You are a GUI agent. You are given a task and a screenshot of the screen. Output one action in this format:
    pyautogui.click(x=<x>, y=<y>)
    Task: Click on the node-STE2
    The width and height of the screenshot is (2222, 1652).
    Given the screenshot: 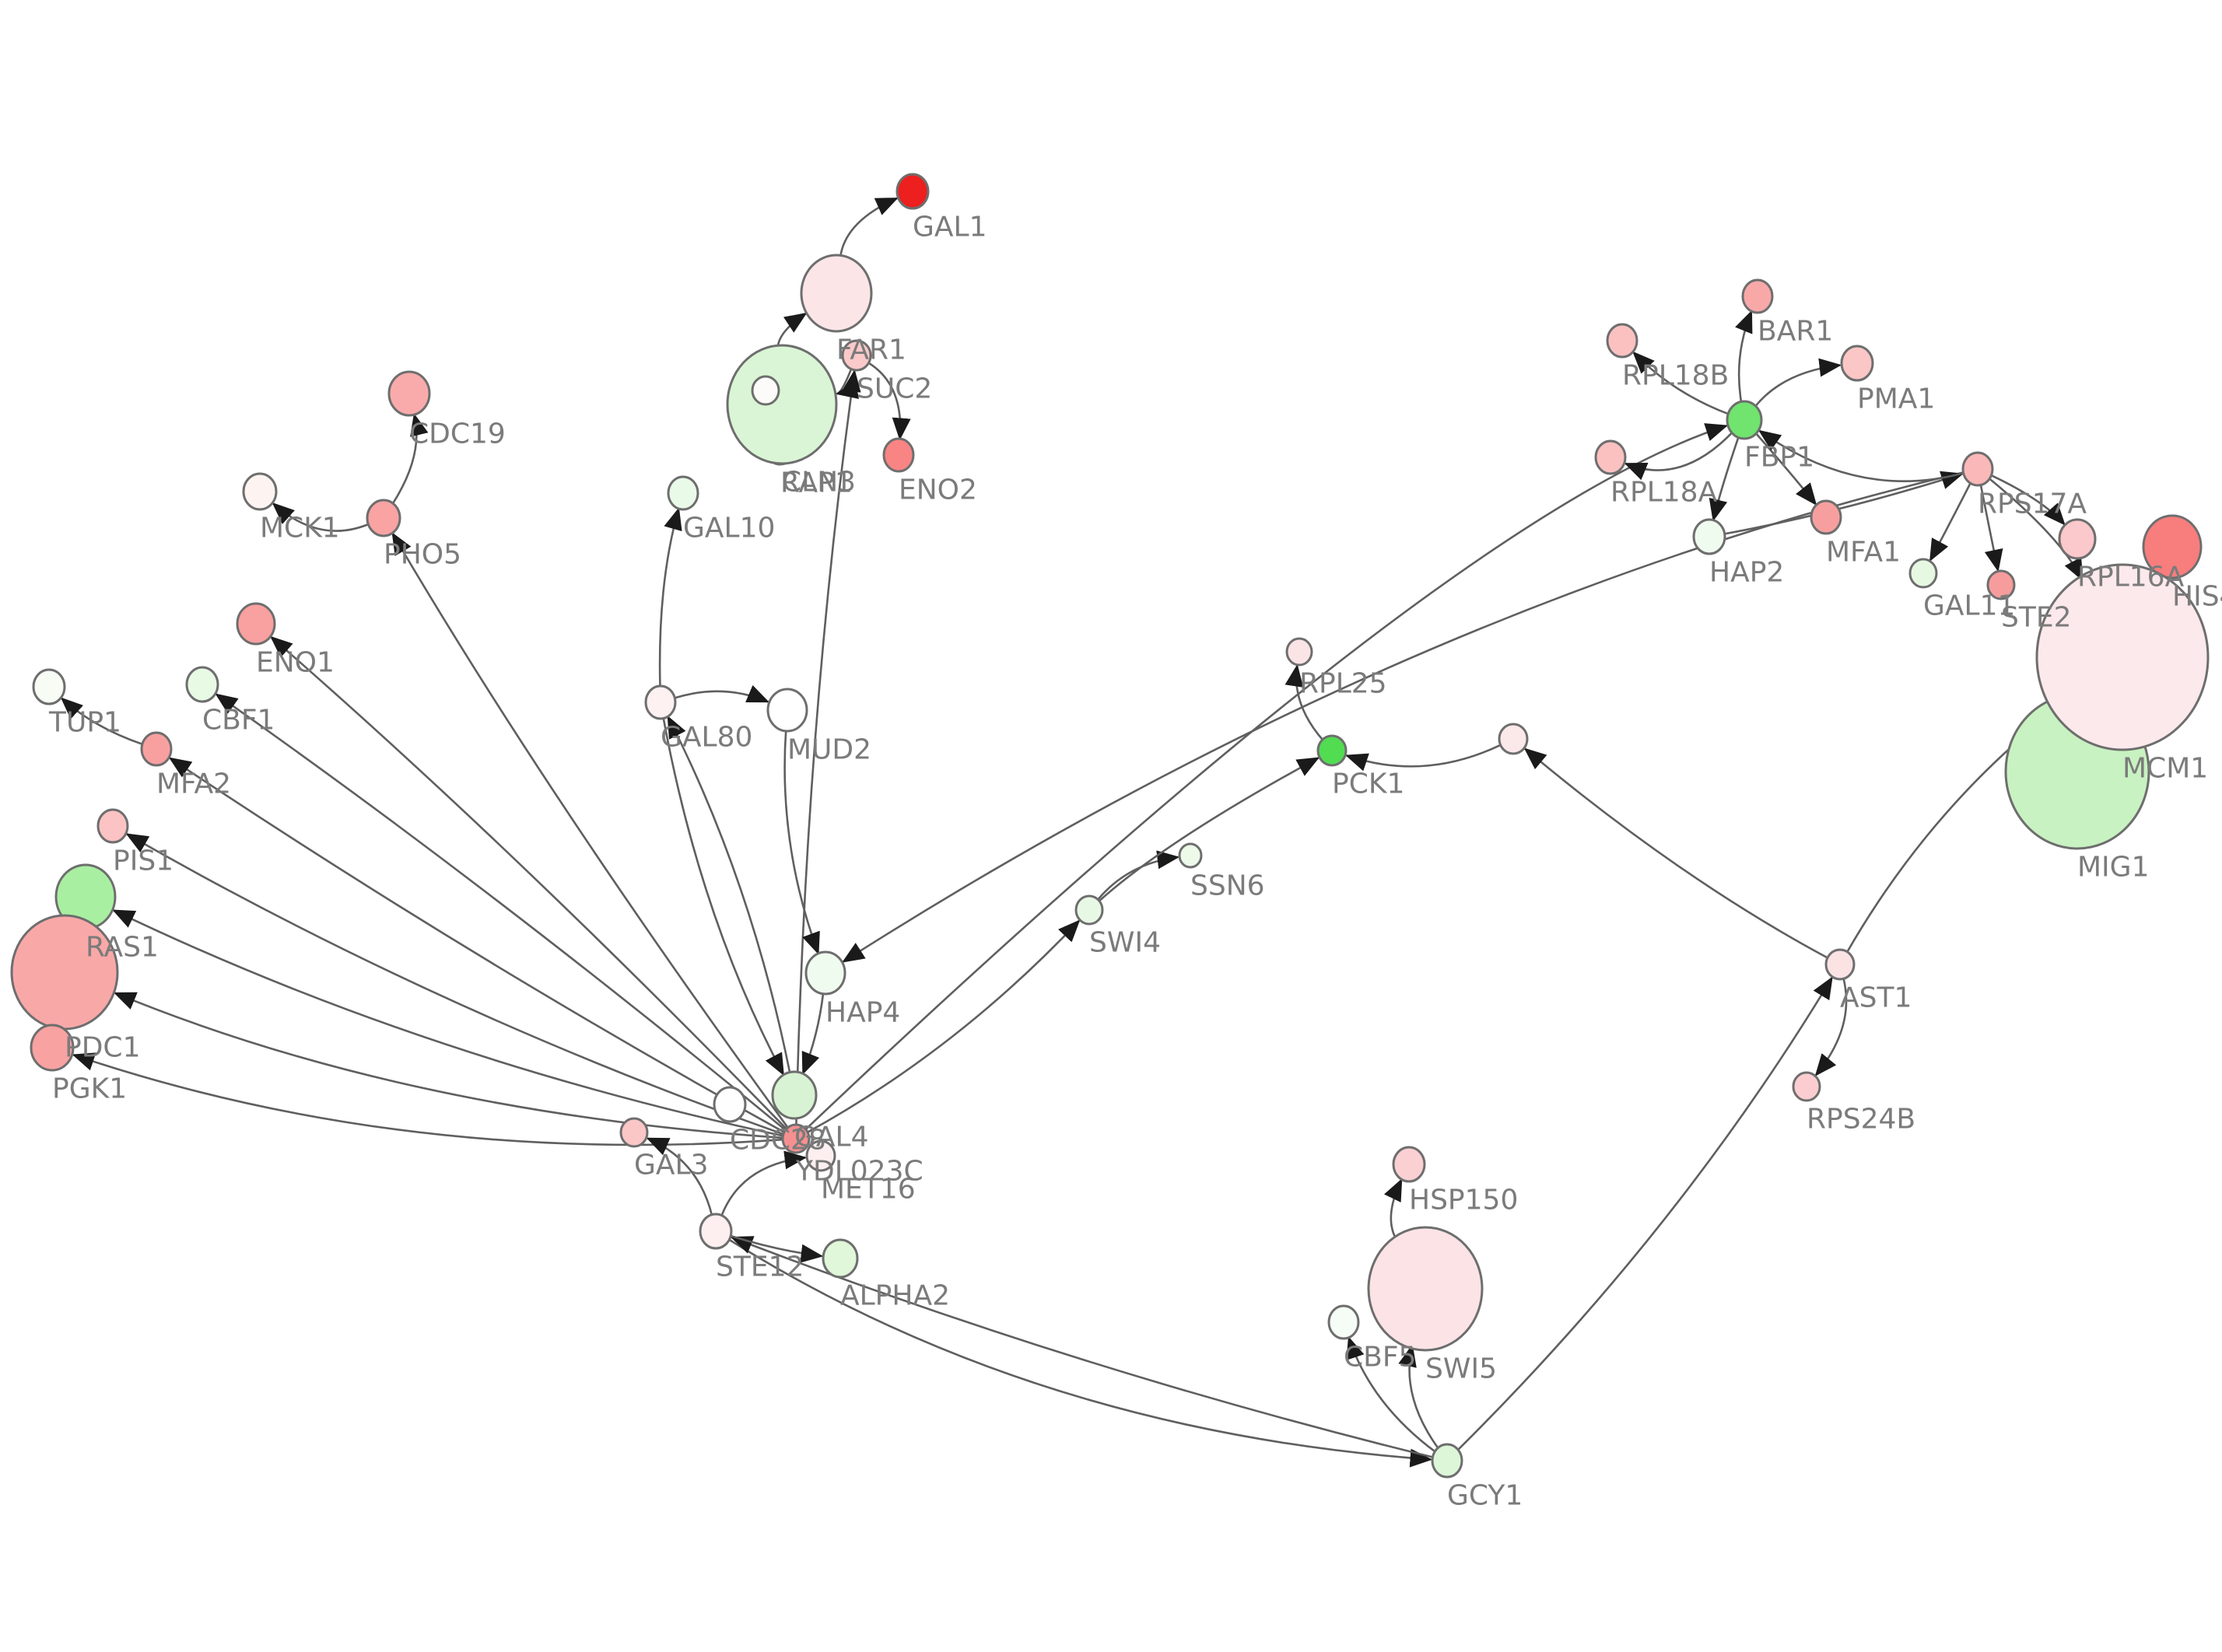 What is the action you would take?
    pyautogui.click(x=2001, y=584)
    